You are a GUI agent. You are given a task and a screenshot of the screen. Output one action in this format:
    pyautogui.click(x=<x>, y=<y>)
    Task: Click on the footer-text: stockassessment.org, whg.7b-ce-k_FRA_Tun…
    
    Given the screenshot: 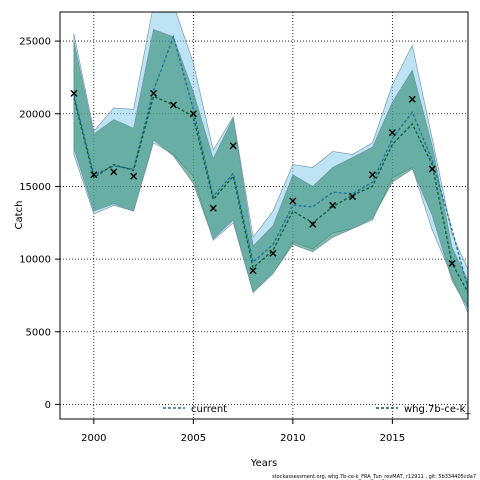 What is the action you would take?
    pyautogui.click(x=374, y=477)
    